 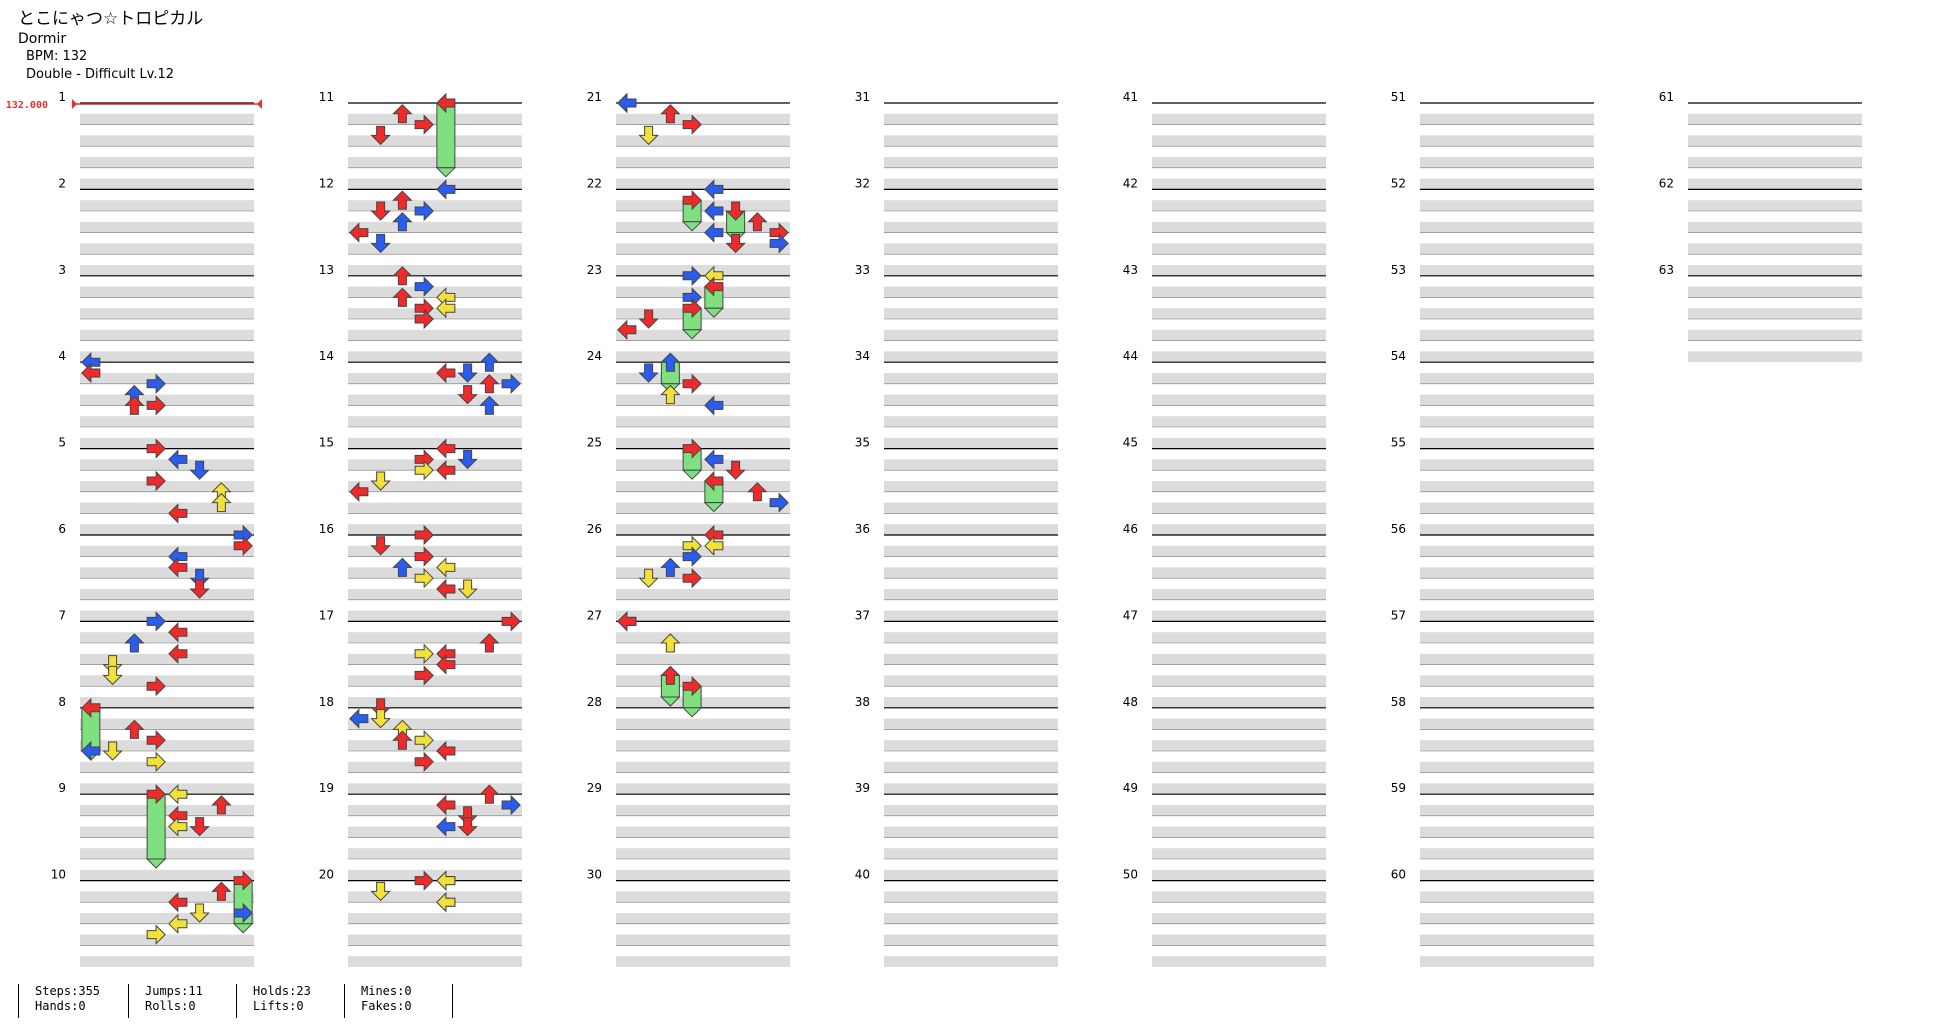 I want to click on measure-number: 53, so click(x=1398, y=270).